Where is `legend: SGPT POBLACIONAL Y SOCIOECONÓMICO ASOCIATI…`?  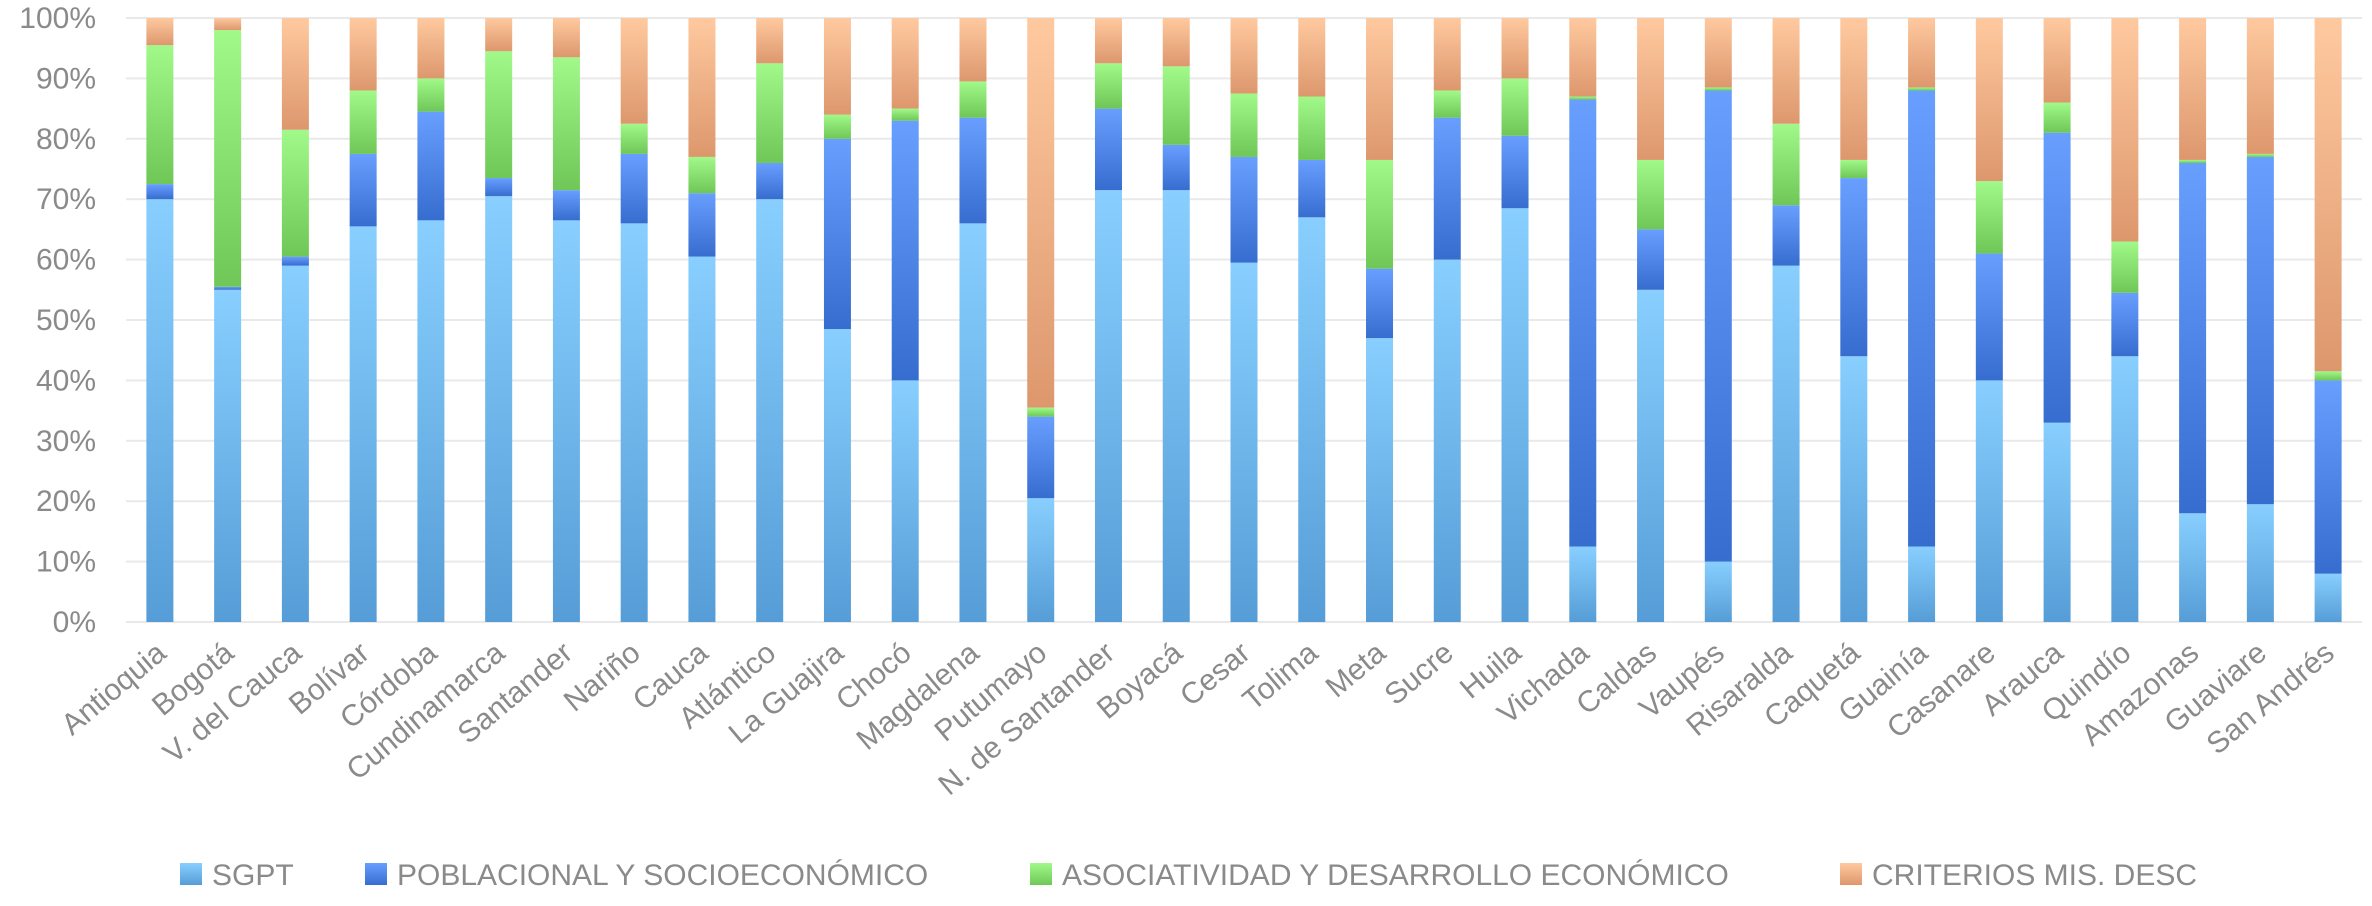 legend: SGPT POBLACIONAL Y SOCIOECONÓMICO ASOCIATI… is located at coordinates (1188, 875).